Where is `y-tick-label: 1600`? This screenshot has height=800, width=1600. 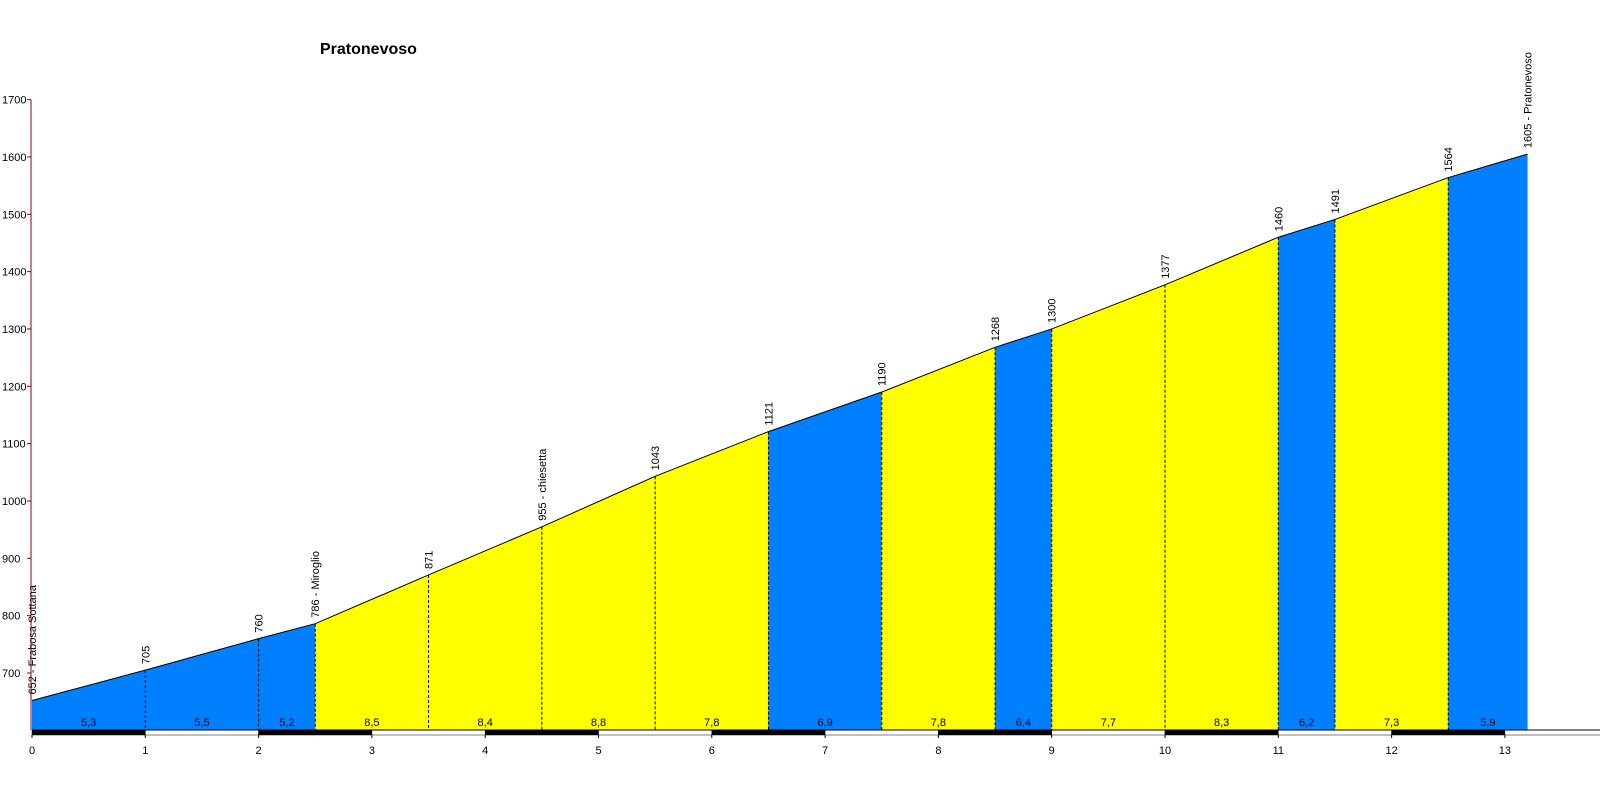
y-tick-label: 1600 is located at coordinates (14, 158).